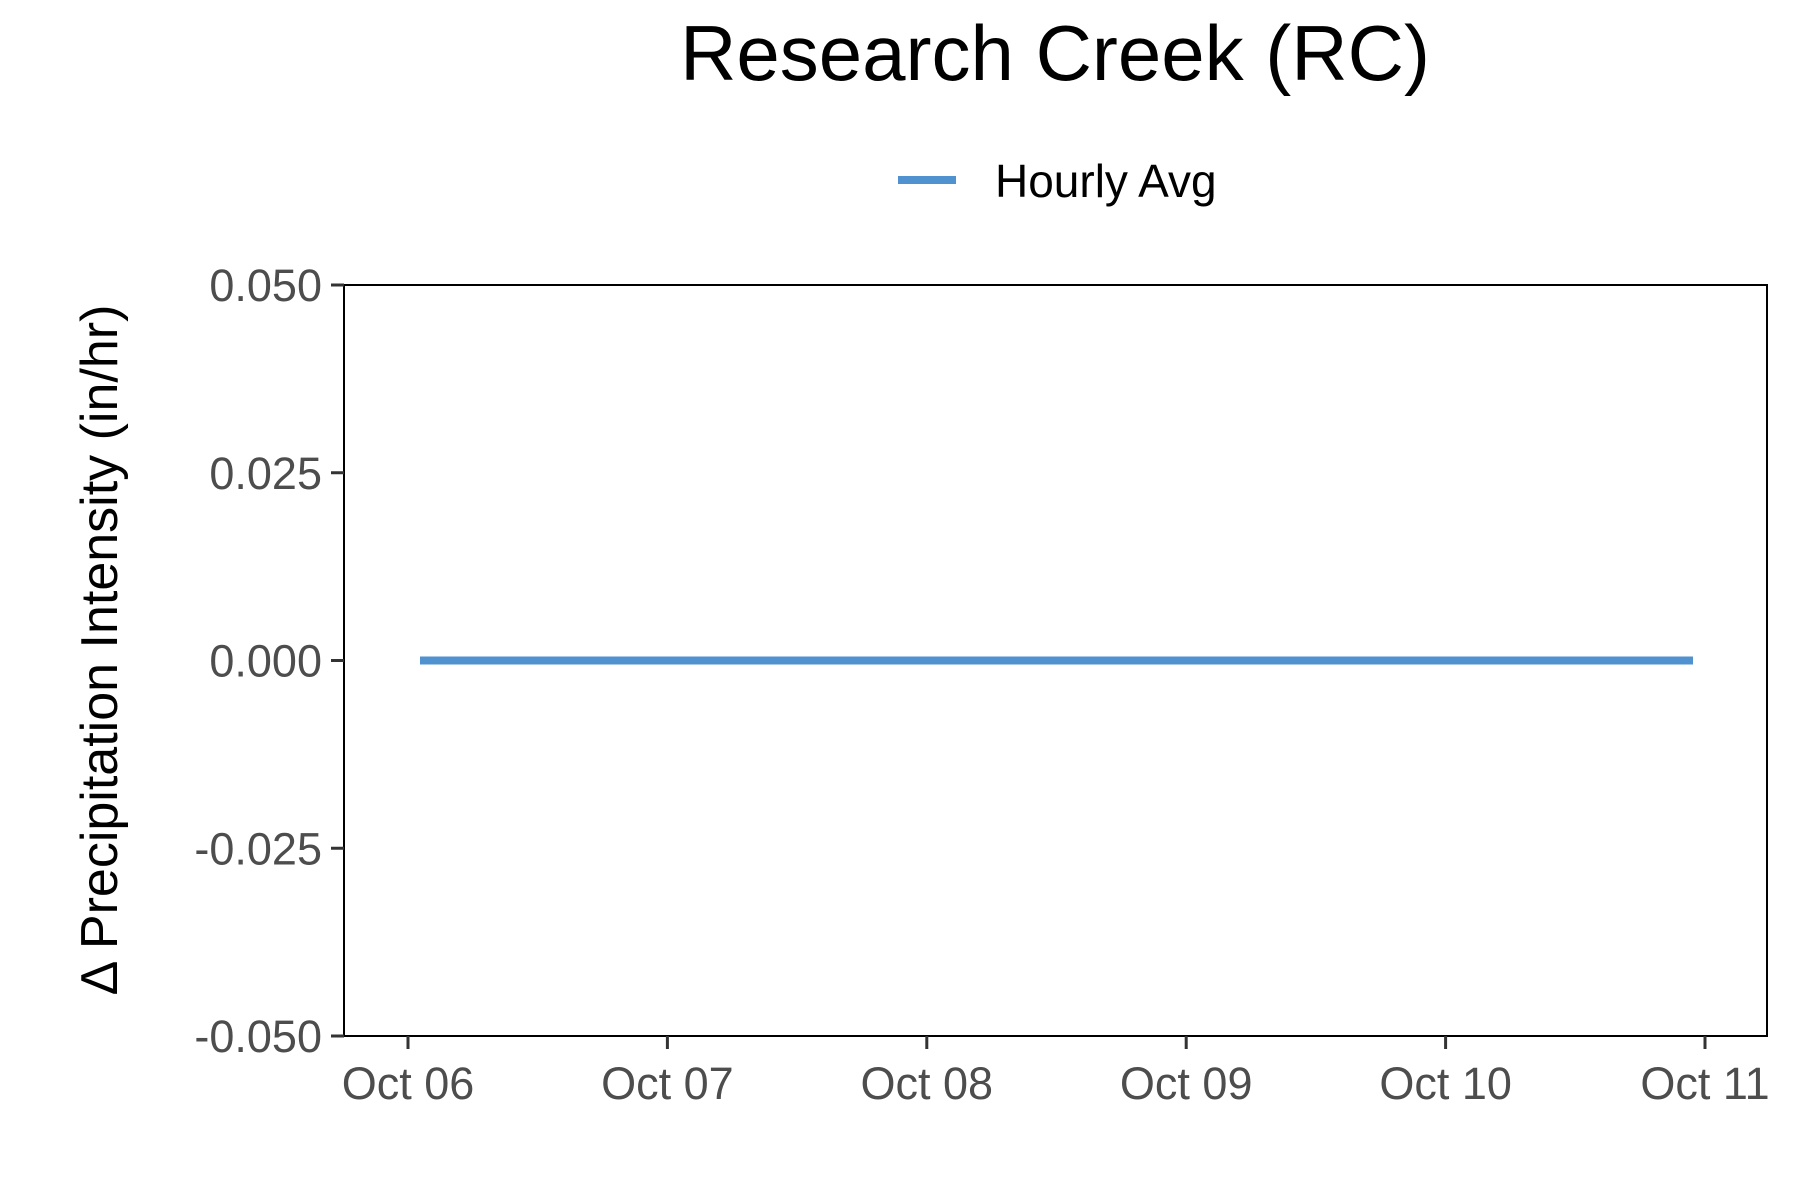  I want to click on legend: Hourly Avg, so click(1057, 181).